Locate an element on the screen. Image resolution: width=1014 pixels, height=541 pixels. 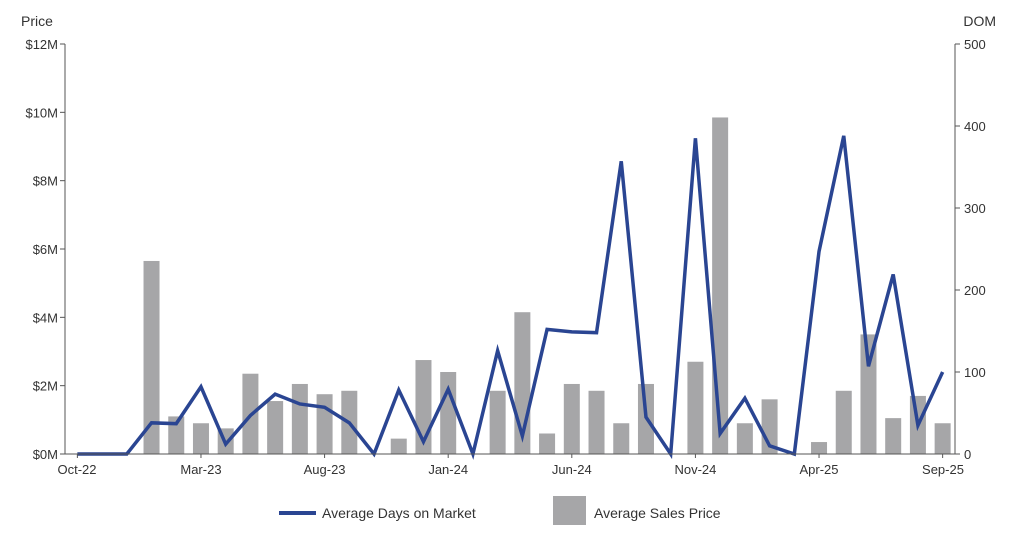
x-tick-label: Apr-25 is located at coordinates (819, 469).